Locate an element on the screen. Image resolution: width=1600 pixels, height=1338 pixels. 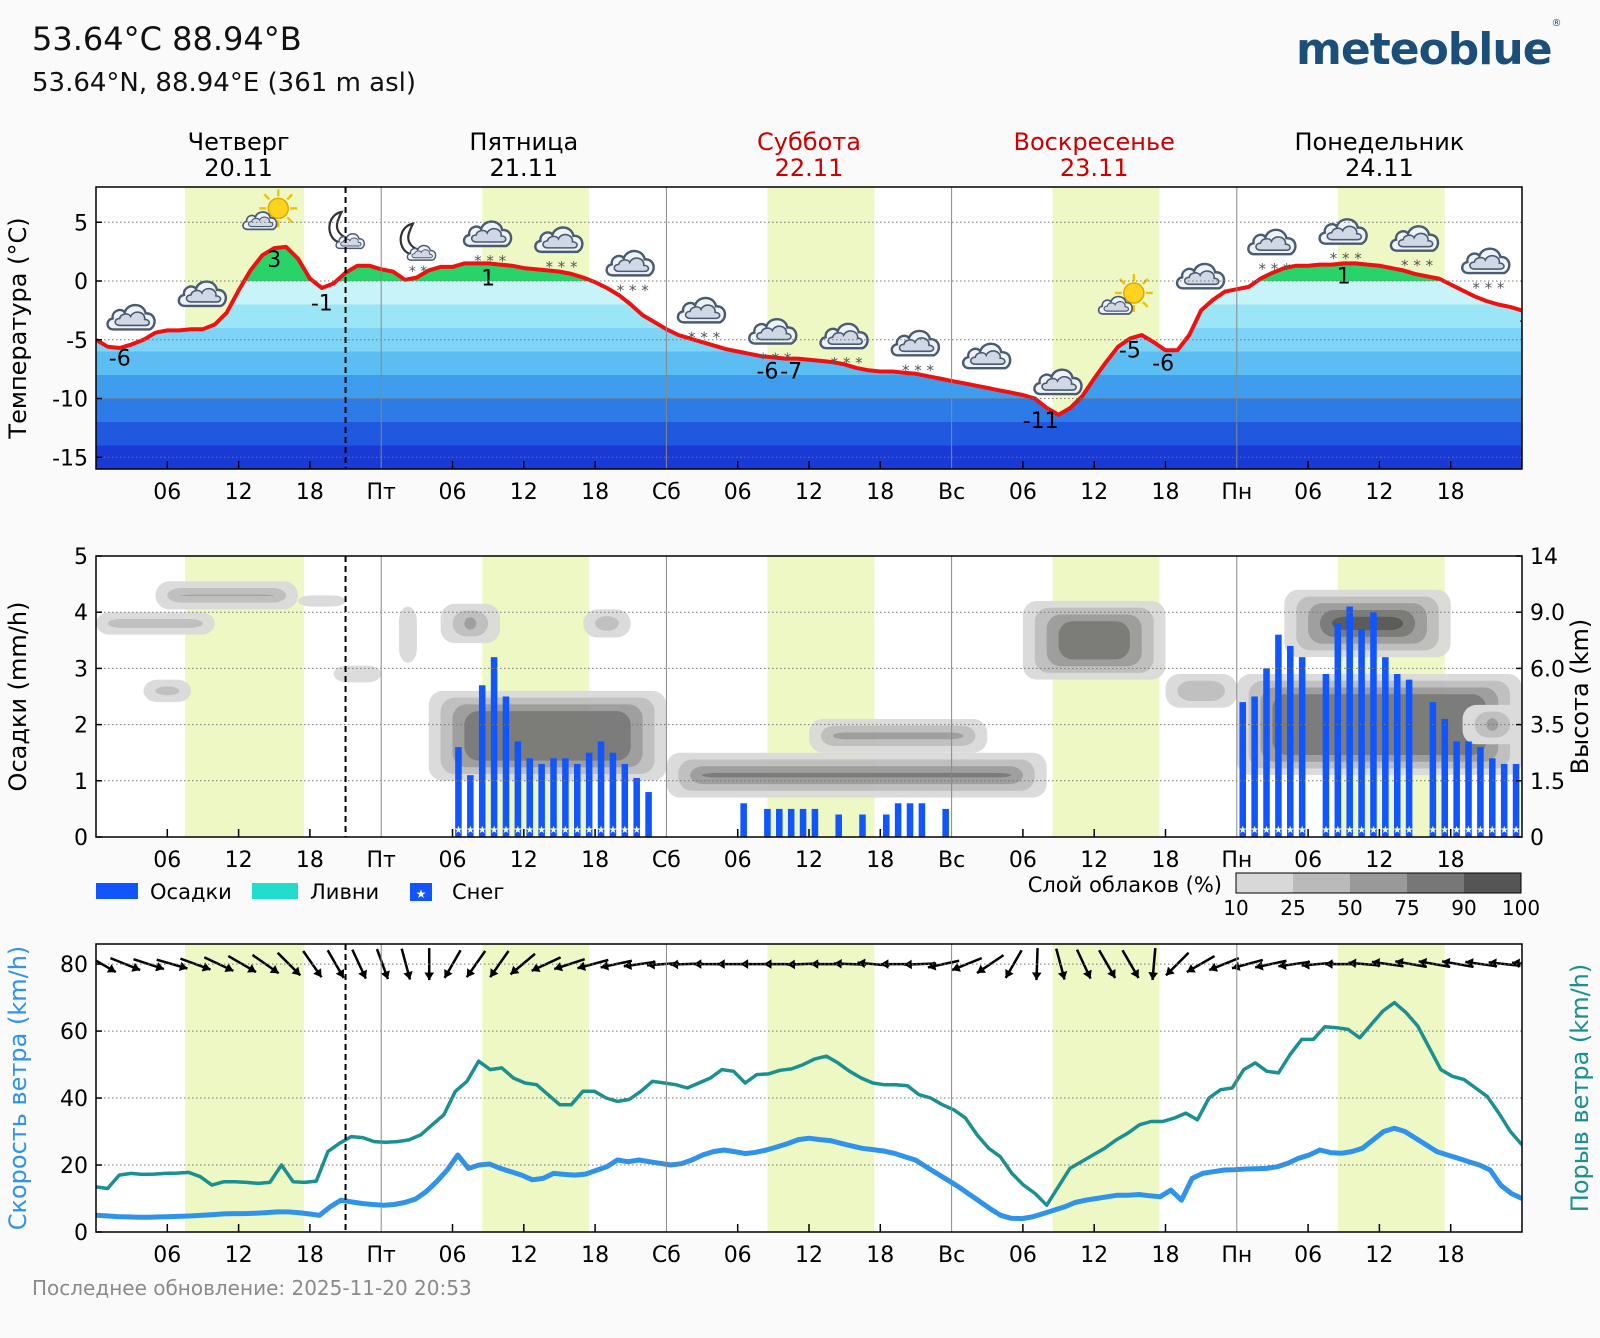
x-tick-label-day: Сб is located at coordinates (666, 492).